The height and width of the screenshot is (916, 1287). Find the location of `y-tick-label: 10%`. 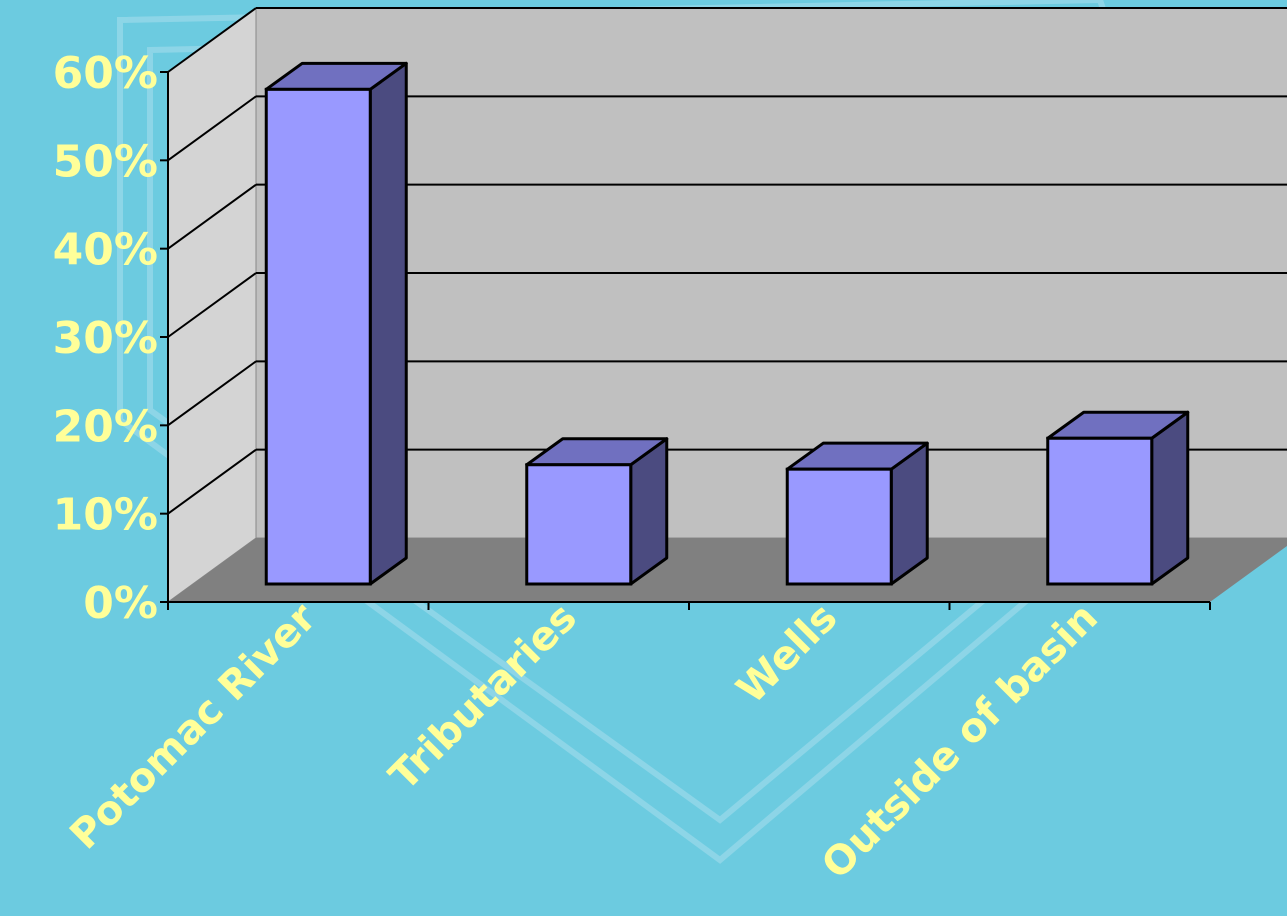

y-tick-label: 10% is located at coordinates (105, 515).